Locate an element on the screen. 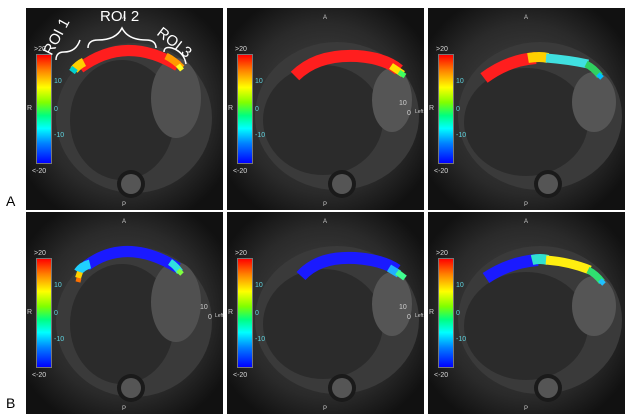  roi2-label: ROI 2 is located at coordinates (120, 16).